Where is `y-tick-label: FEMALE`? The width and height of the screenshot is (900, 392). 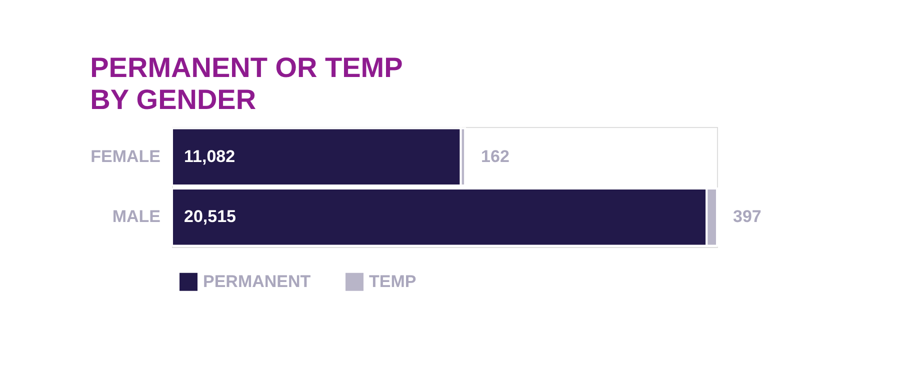
y-tick-label: FEMALE is located at coordinates (125, 156).